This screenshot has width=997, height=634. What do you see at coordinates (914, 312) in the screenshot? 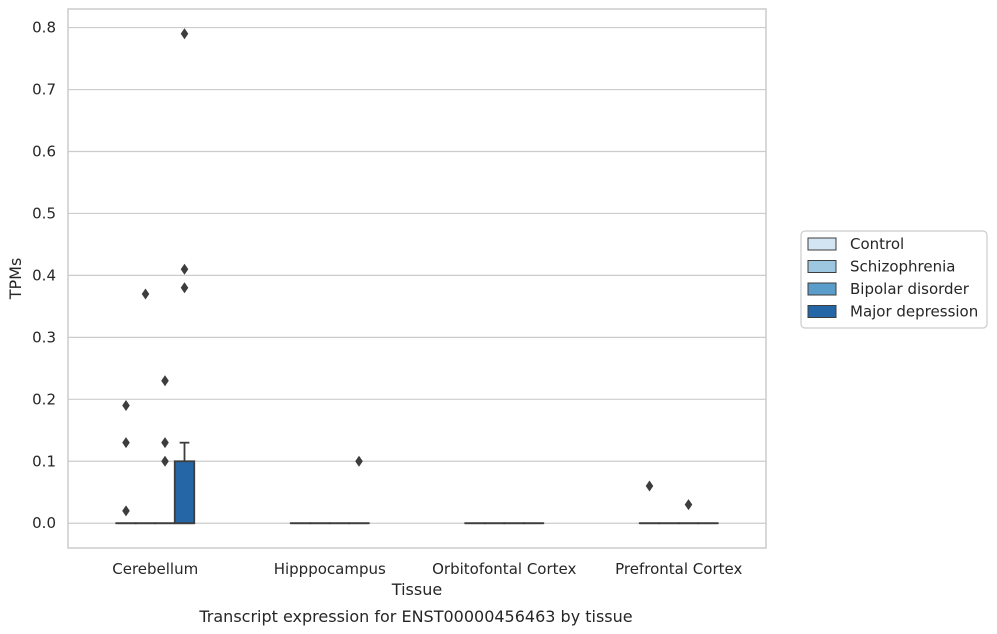
I see `legend-label: Major depression` at bounding box center [914, 312].